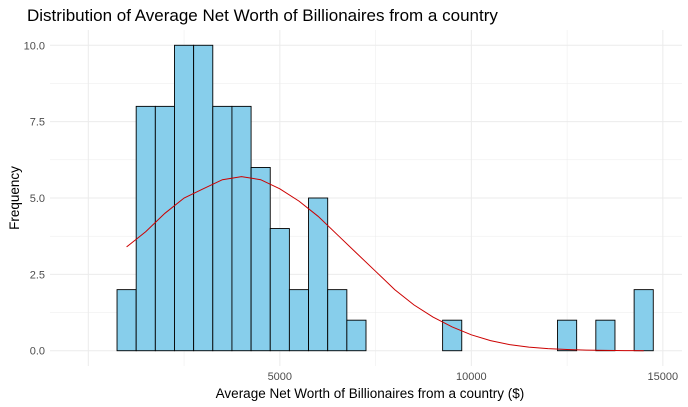 This screenshot has width=688, height=407. What do you see at coordinates (280, 377) in the screenshot?
I see `x-tick-label: 5000` at bounding box center [280, 377].